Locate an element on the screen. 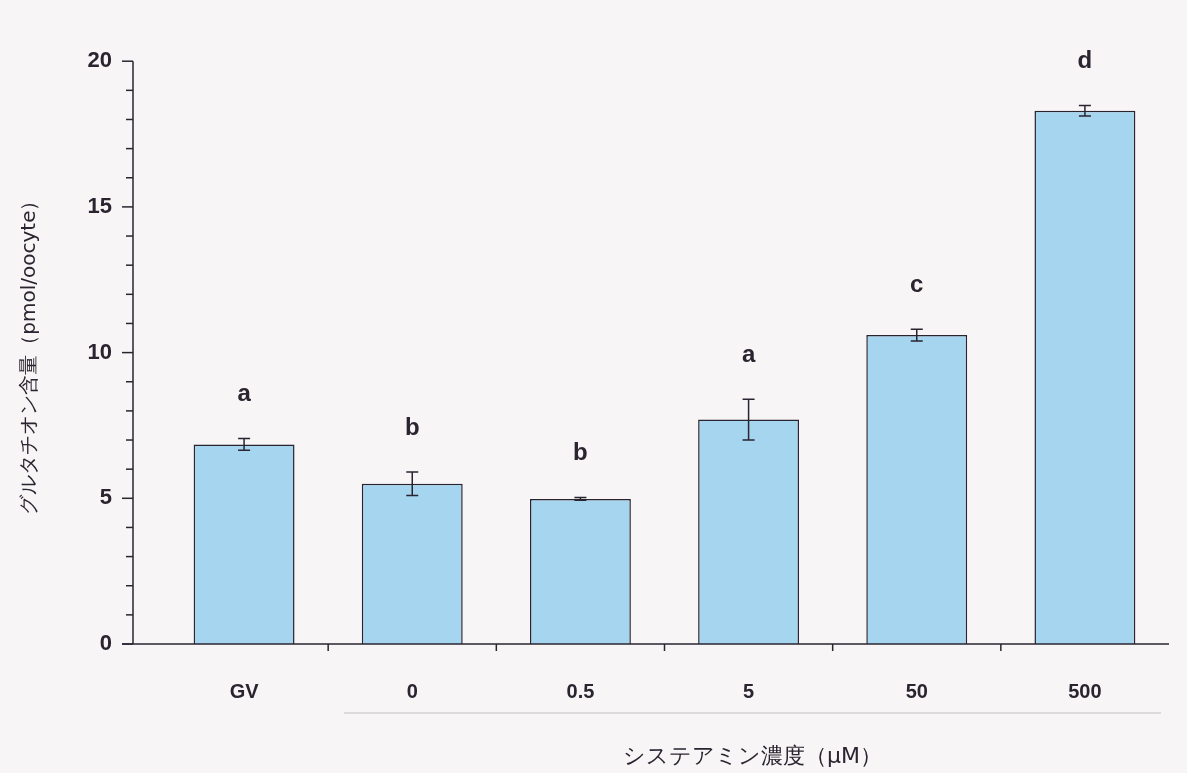 Image resolution: width=1187 pixels, height=773 pixels. x-tick-label: 0 is located at coordinates (412, 690).